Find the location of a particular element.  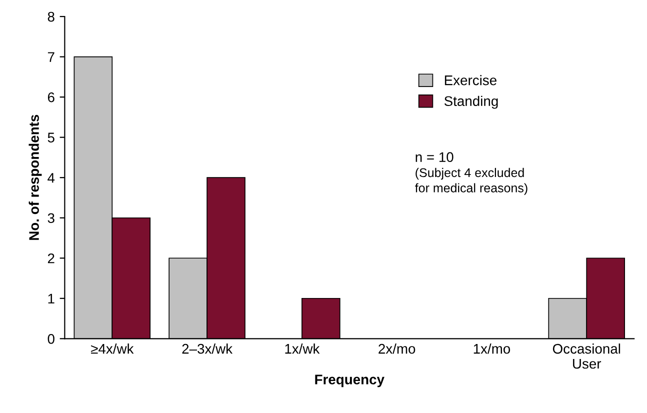

x-tick-label: 1x/mo is located at coordinates (492, 349).